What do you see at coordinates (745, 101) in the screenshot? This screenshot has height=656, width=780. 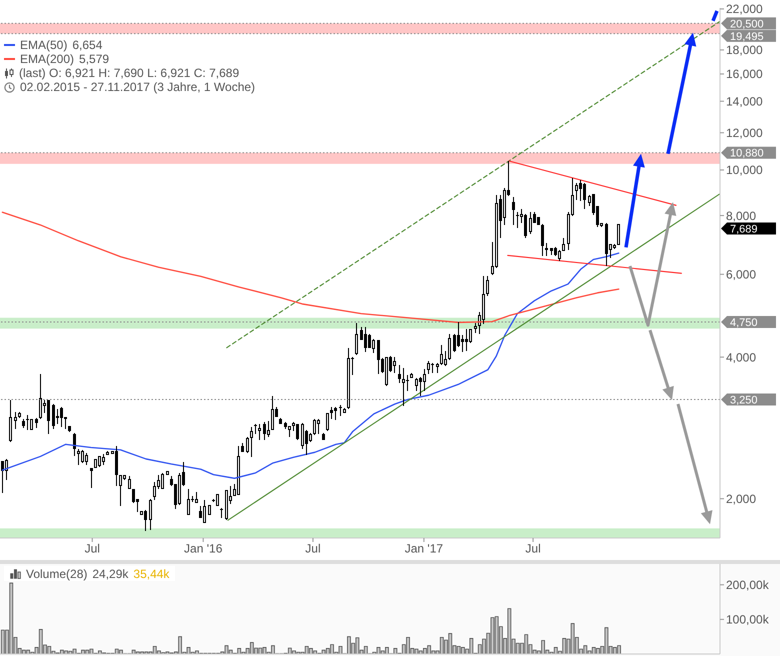 I see `y-tick-label: 14,000` at bounding box center [745, 101].